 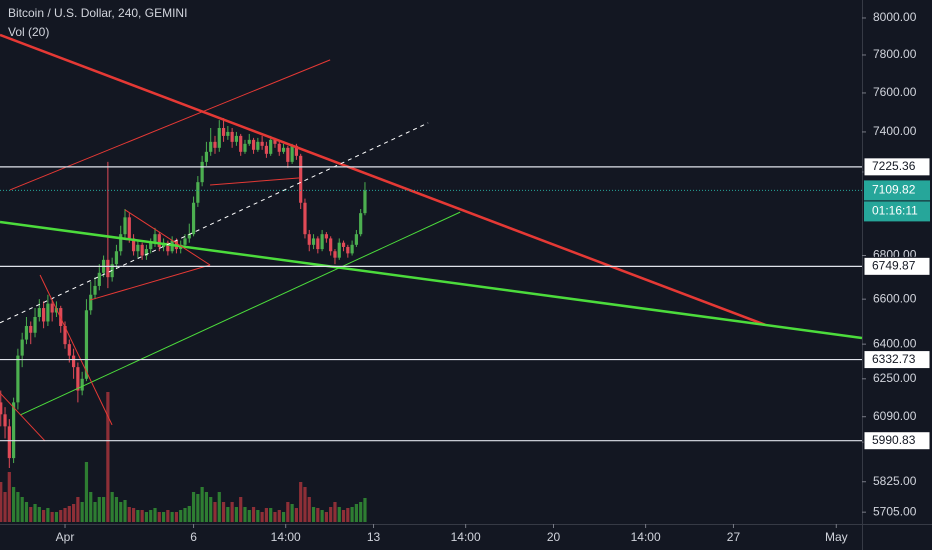 I want to click on level-label: 7225.36, so click(x=894, y=166).